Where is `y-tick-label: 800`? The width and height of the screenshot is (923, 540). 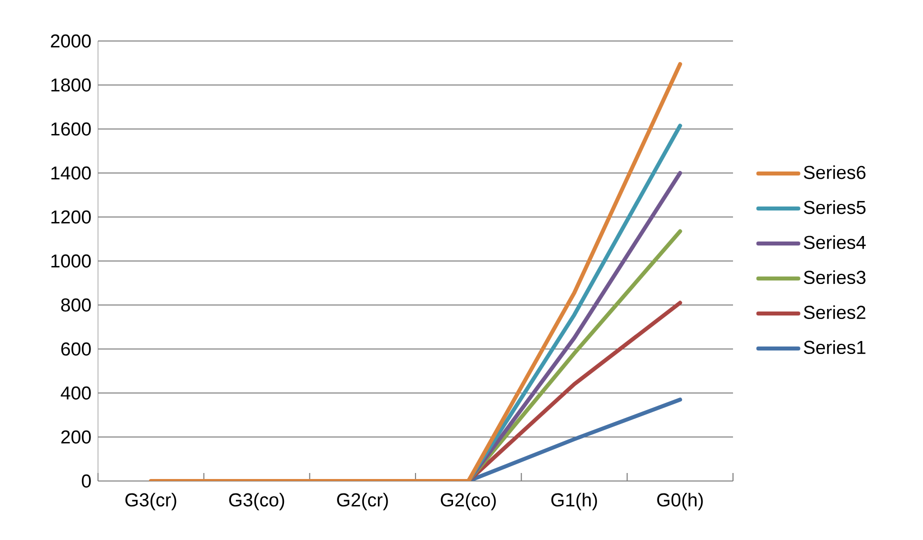 y-tick-label: 800 is located at coordinates (76, 305).